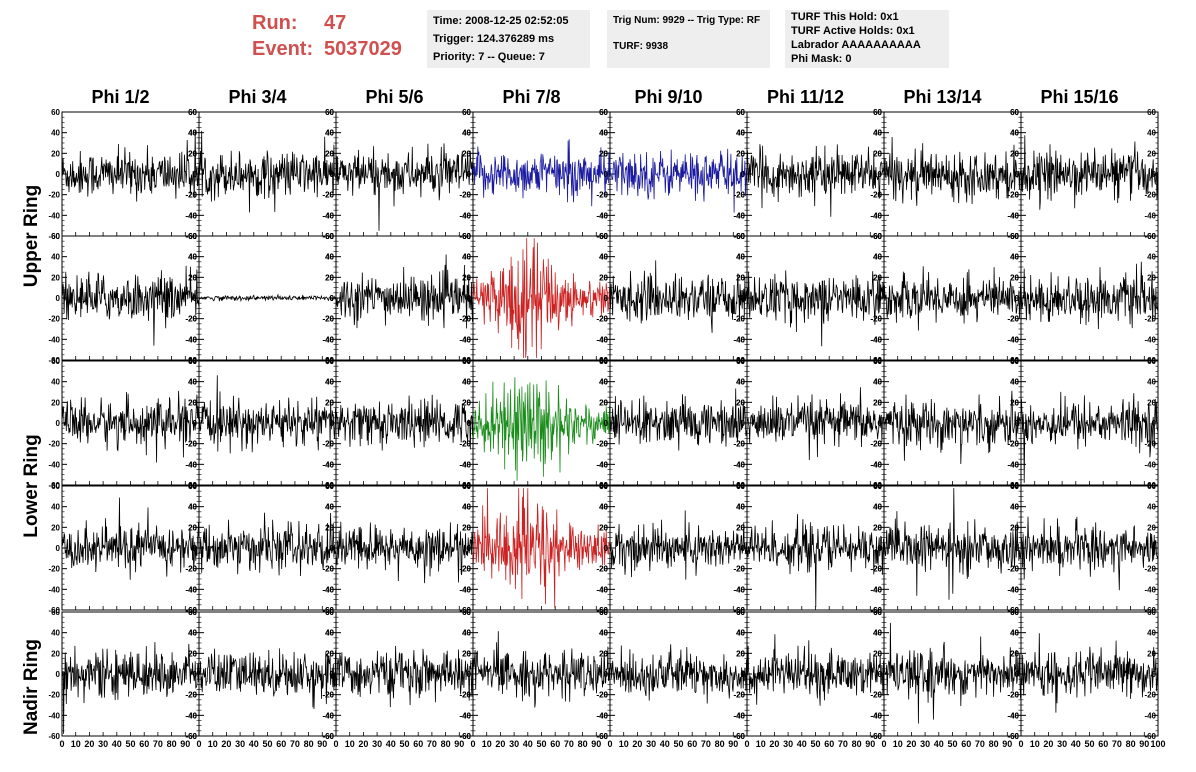  I want to click on priority-text: Priority: 7 -- Queue: 7, so click(489, 57).